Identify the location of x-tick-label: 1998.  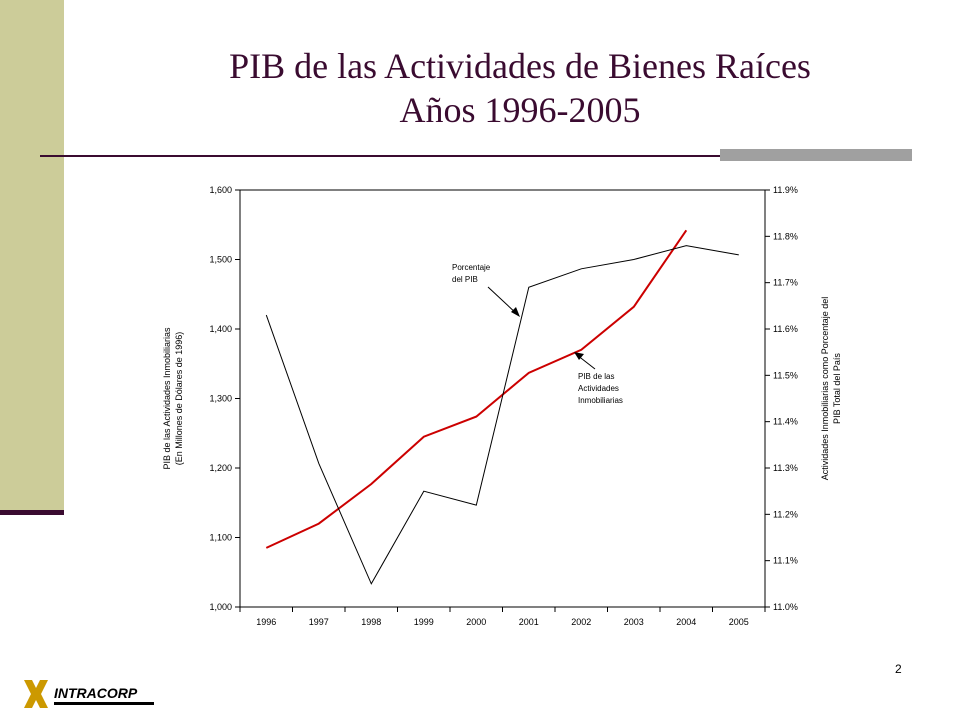
(371, 622).